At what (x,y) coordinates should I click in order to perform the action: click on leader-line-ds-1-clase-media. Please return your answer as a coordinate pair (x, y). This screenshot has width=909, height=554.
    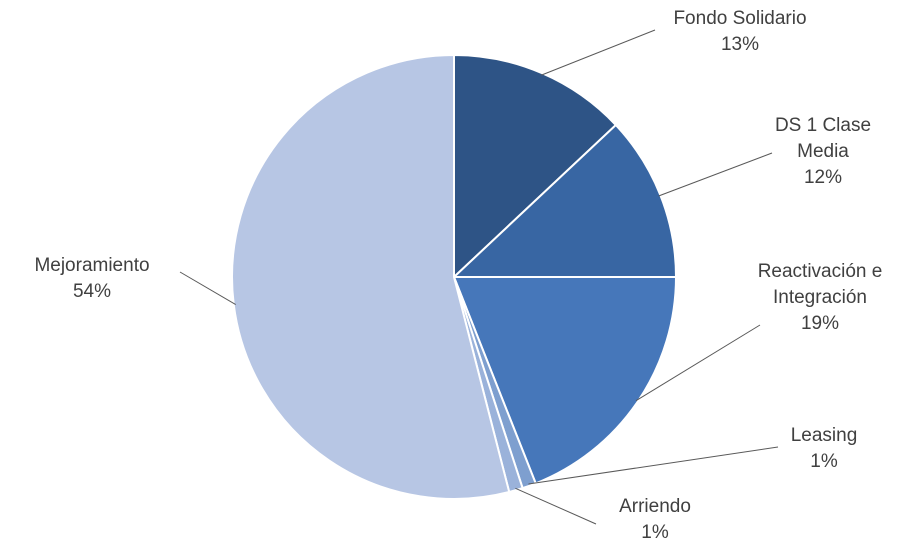
    Looking at the image, I should click on (715, 174).